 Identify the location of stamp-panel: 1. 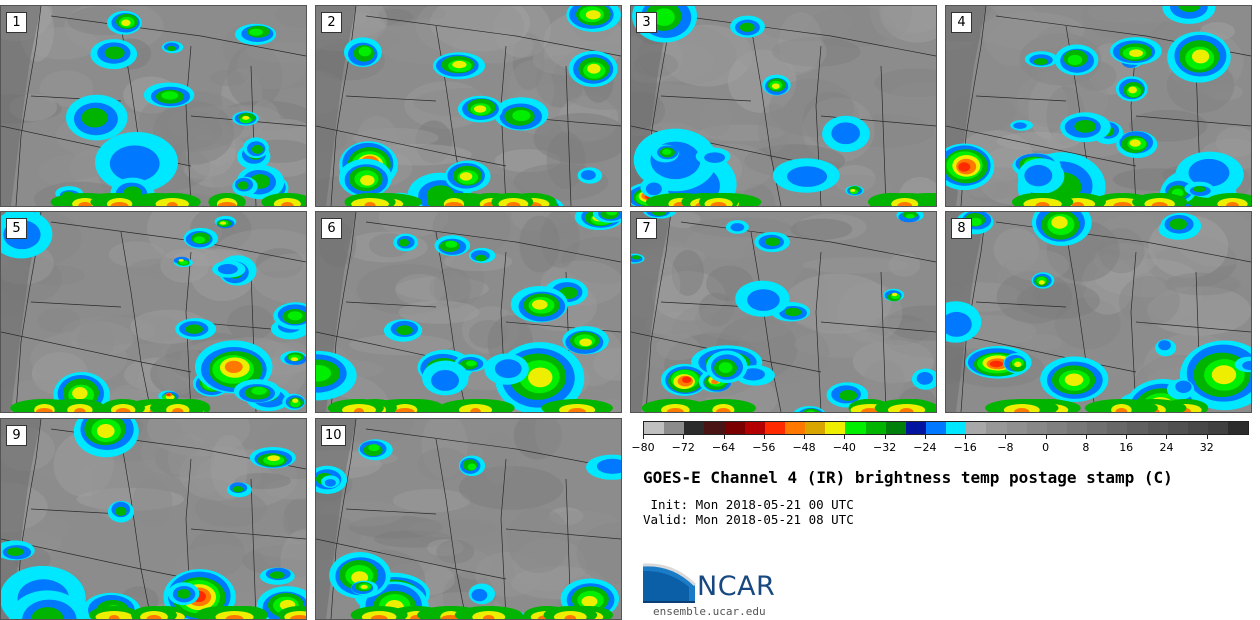
(153, 106).